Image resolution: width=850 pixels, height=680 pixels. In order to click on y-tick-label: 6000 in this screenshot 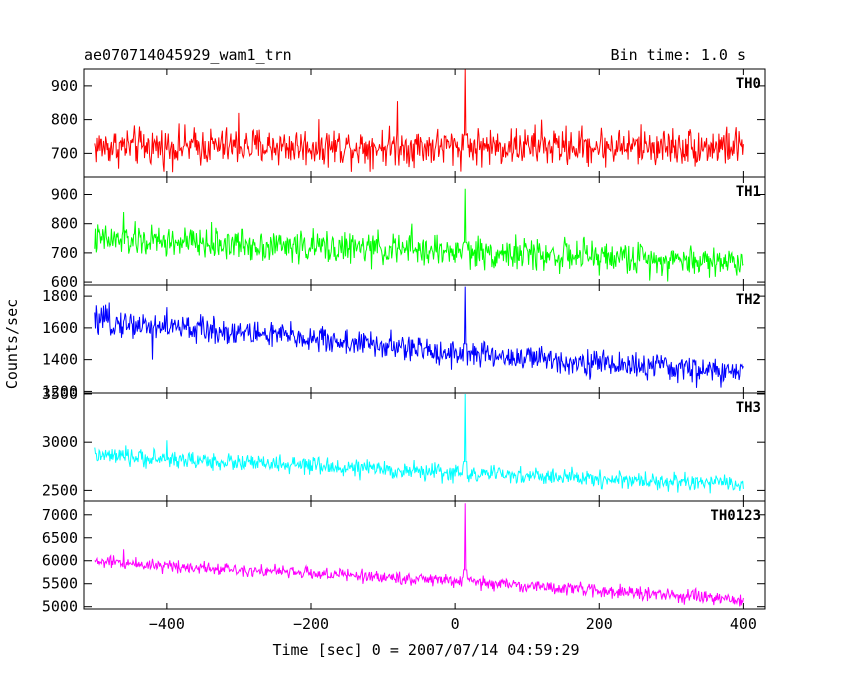, I will do `click(60, 561)`.